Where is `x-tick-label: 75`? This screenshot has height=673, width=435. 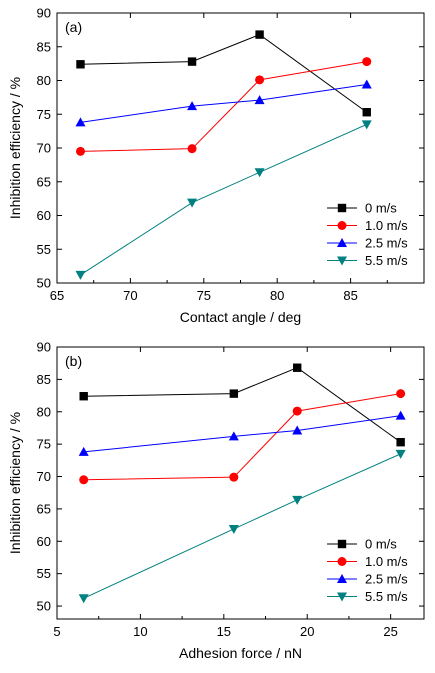 x-tick-label: 75 is located at coordinates (204, 295).